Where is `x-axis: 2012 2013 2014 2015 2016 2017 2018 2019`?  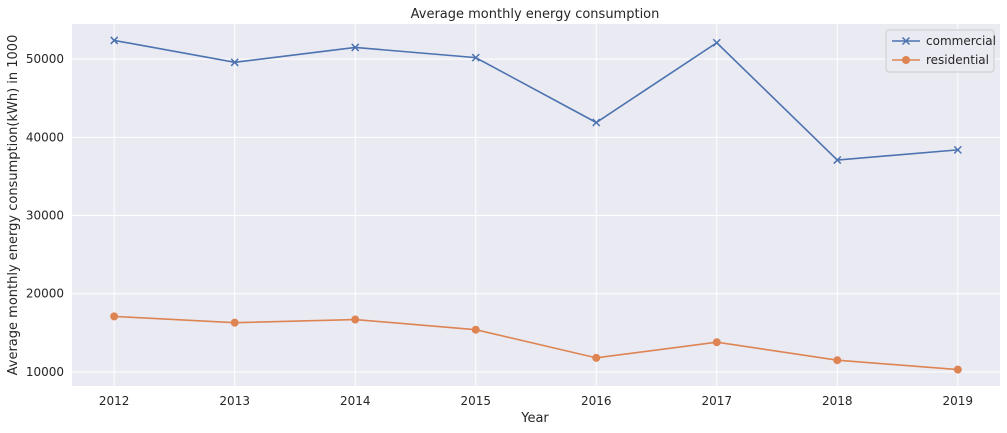
x-axis: 2012 2013 2014 2015 2016 2017 2018 2019 is located at coordinates (536, 401).